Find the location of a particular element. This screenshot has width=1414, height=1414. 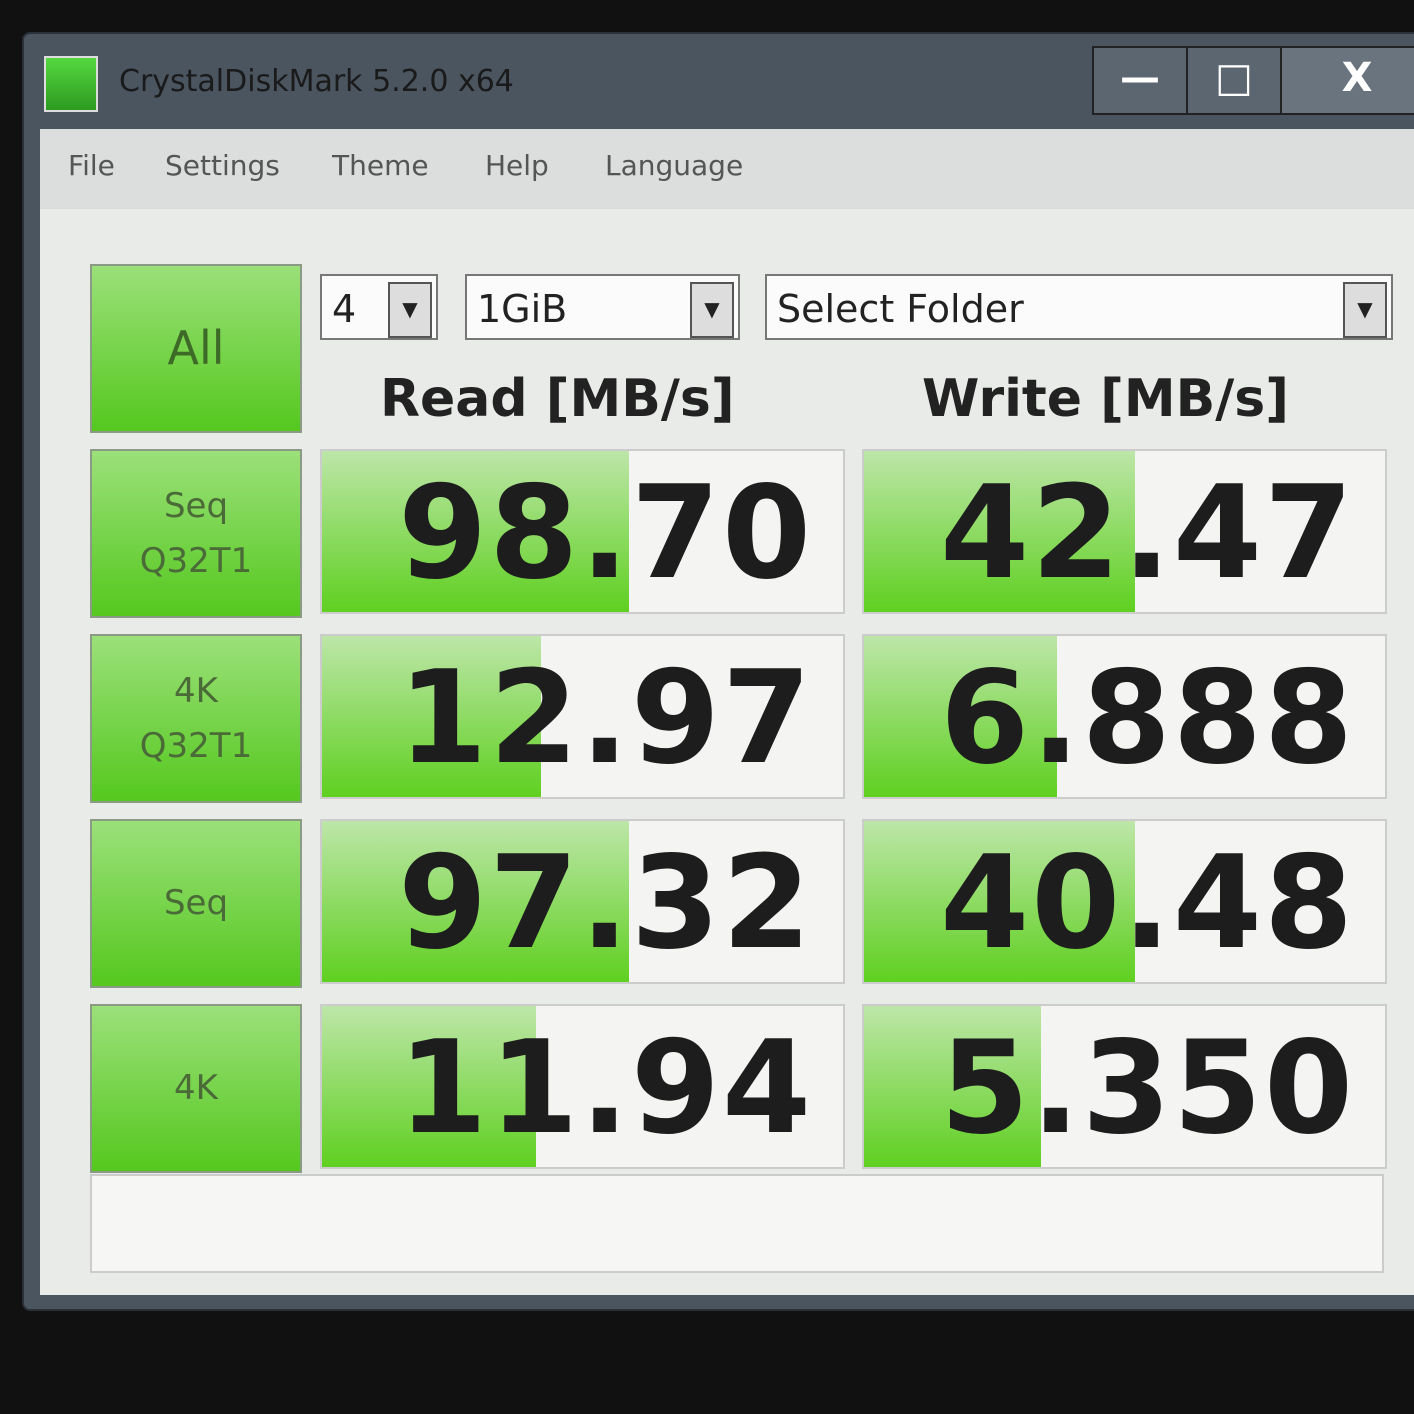

write-value: 40.48 is located at coordinates (1147, 903).